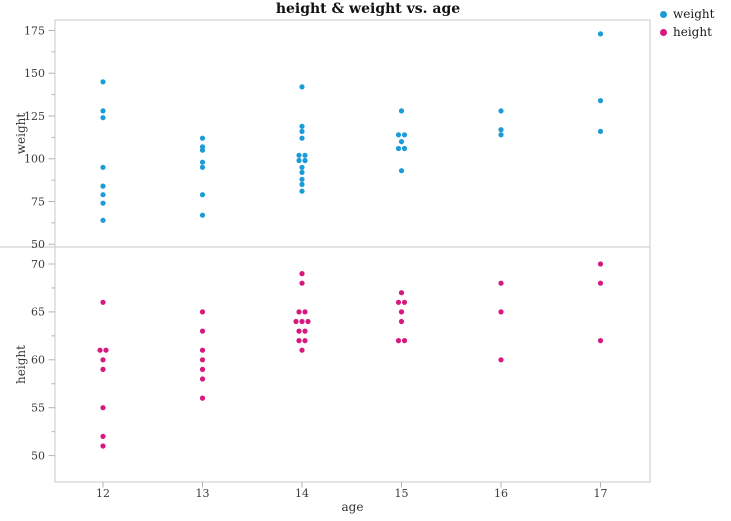  I want to click on y-tick-label: 70, so click(38, 264).